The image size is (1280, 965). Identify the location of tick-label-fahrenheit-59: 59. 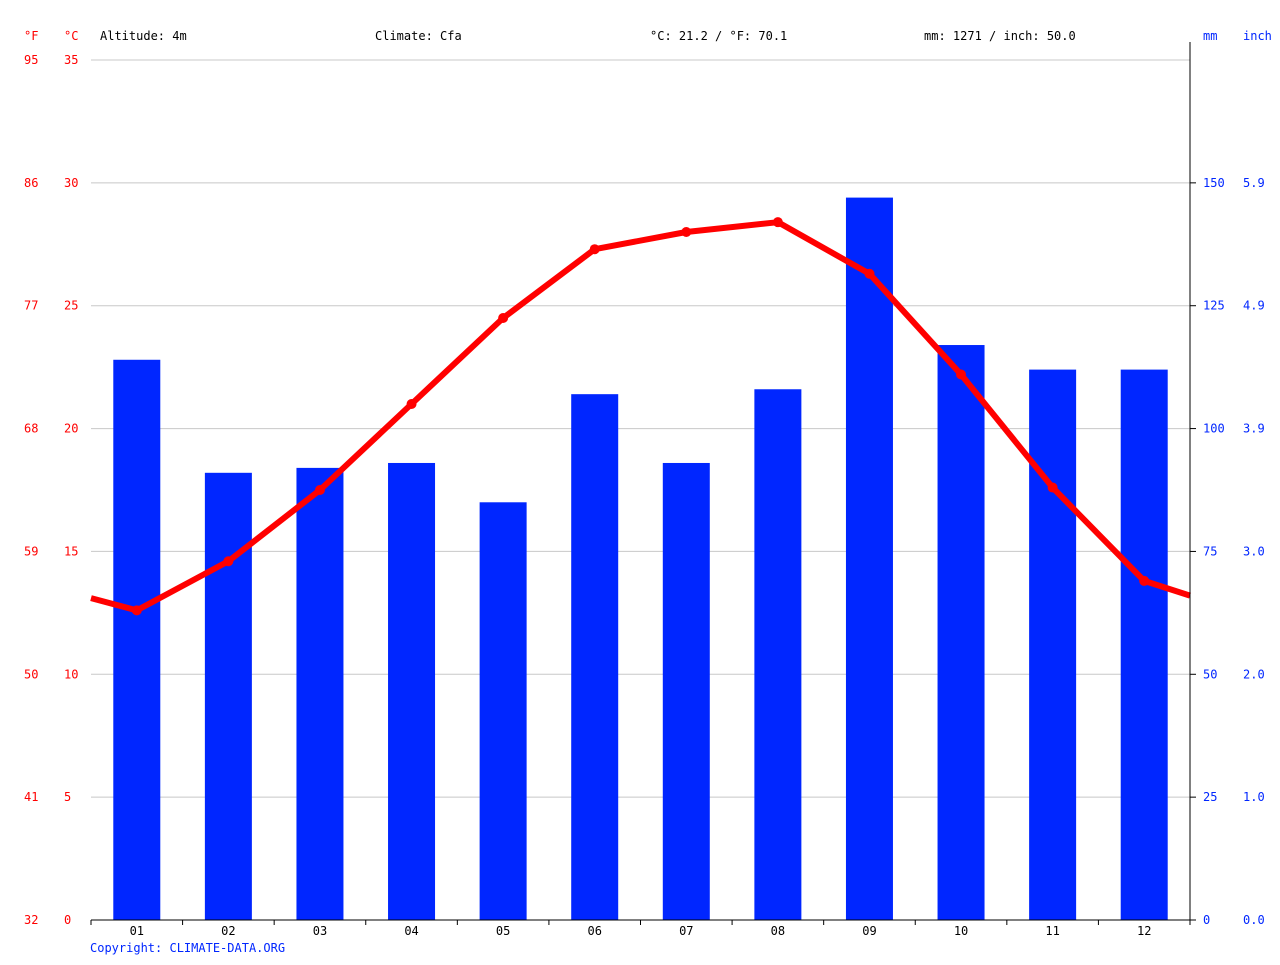
(31, 551).